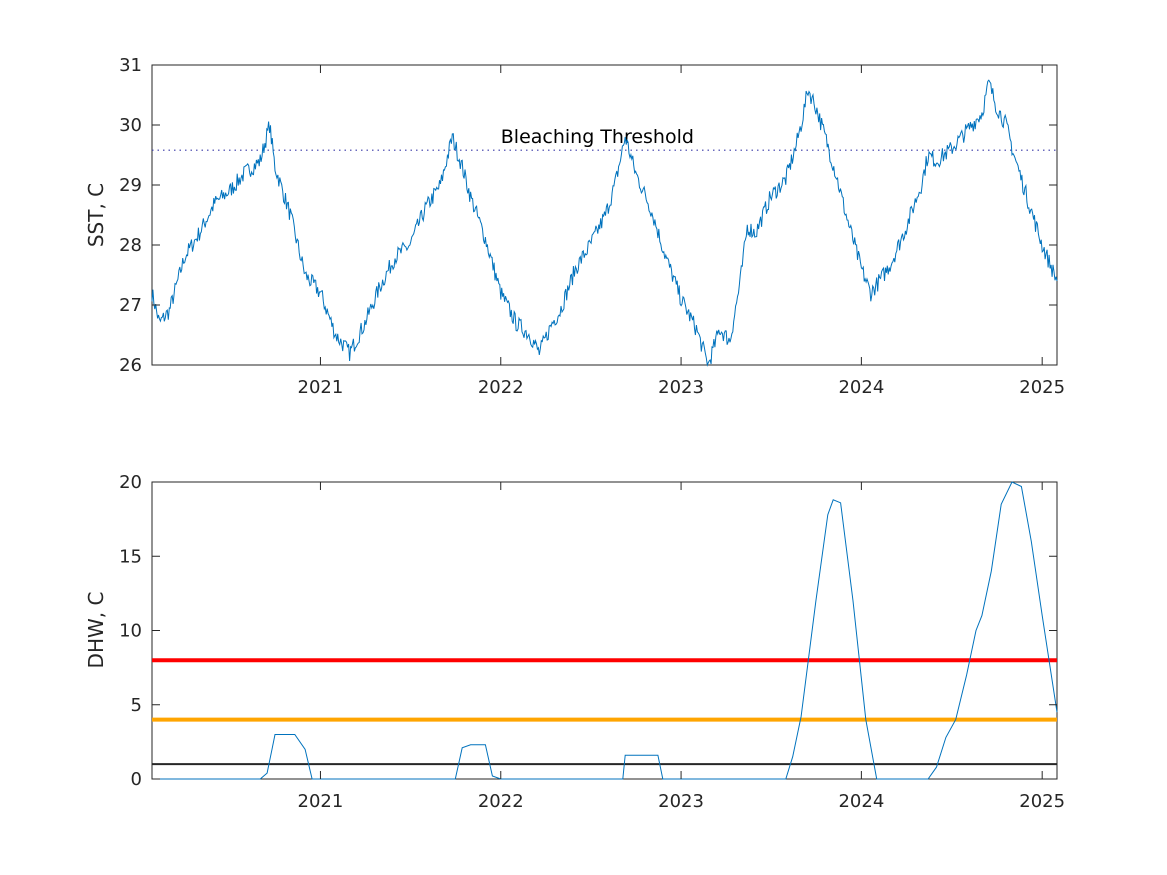  I want to click on sst-y-axis-label: SST, C, so click(96, 215).